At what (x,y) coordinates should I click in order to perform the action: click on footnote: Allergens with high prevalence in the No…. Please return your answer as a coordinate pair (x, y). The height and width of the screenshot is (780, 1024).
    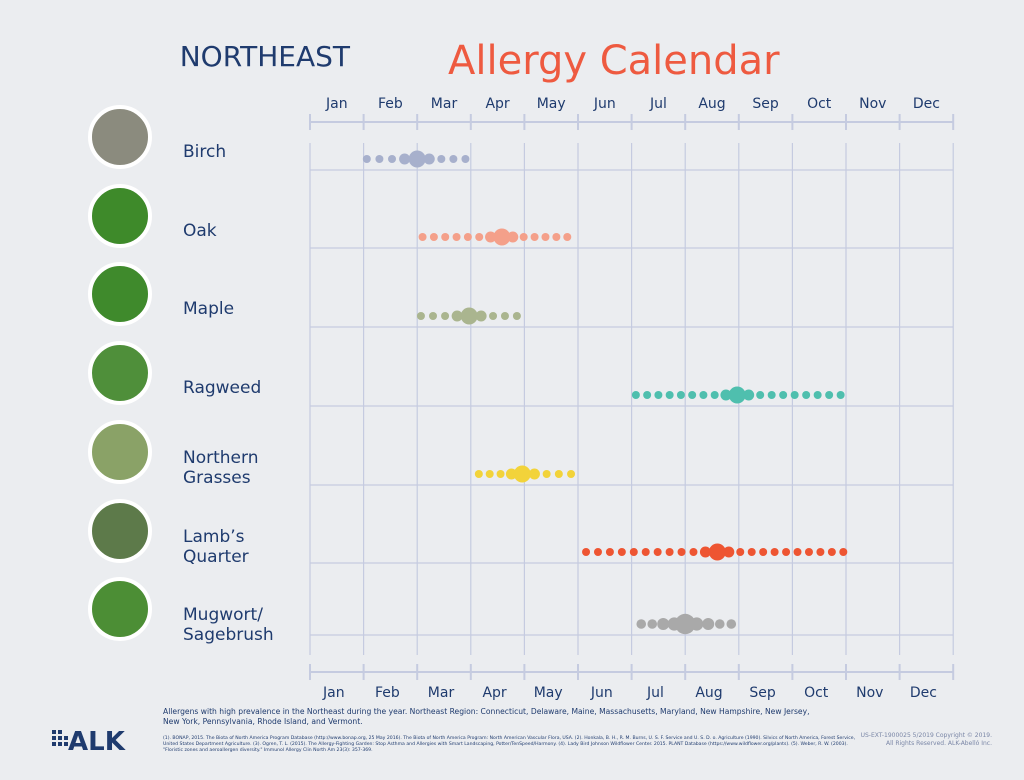
    Looking at the image, I should click on (486, 716).